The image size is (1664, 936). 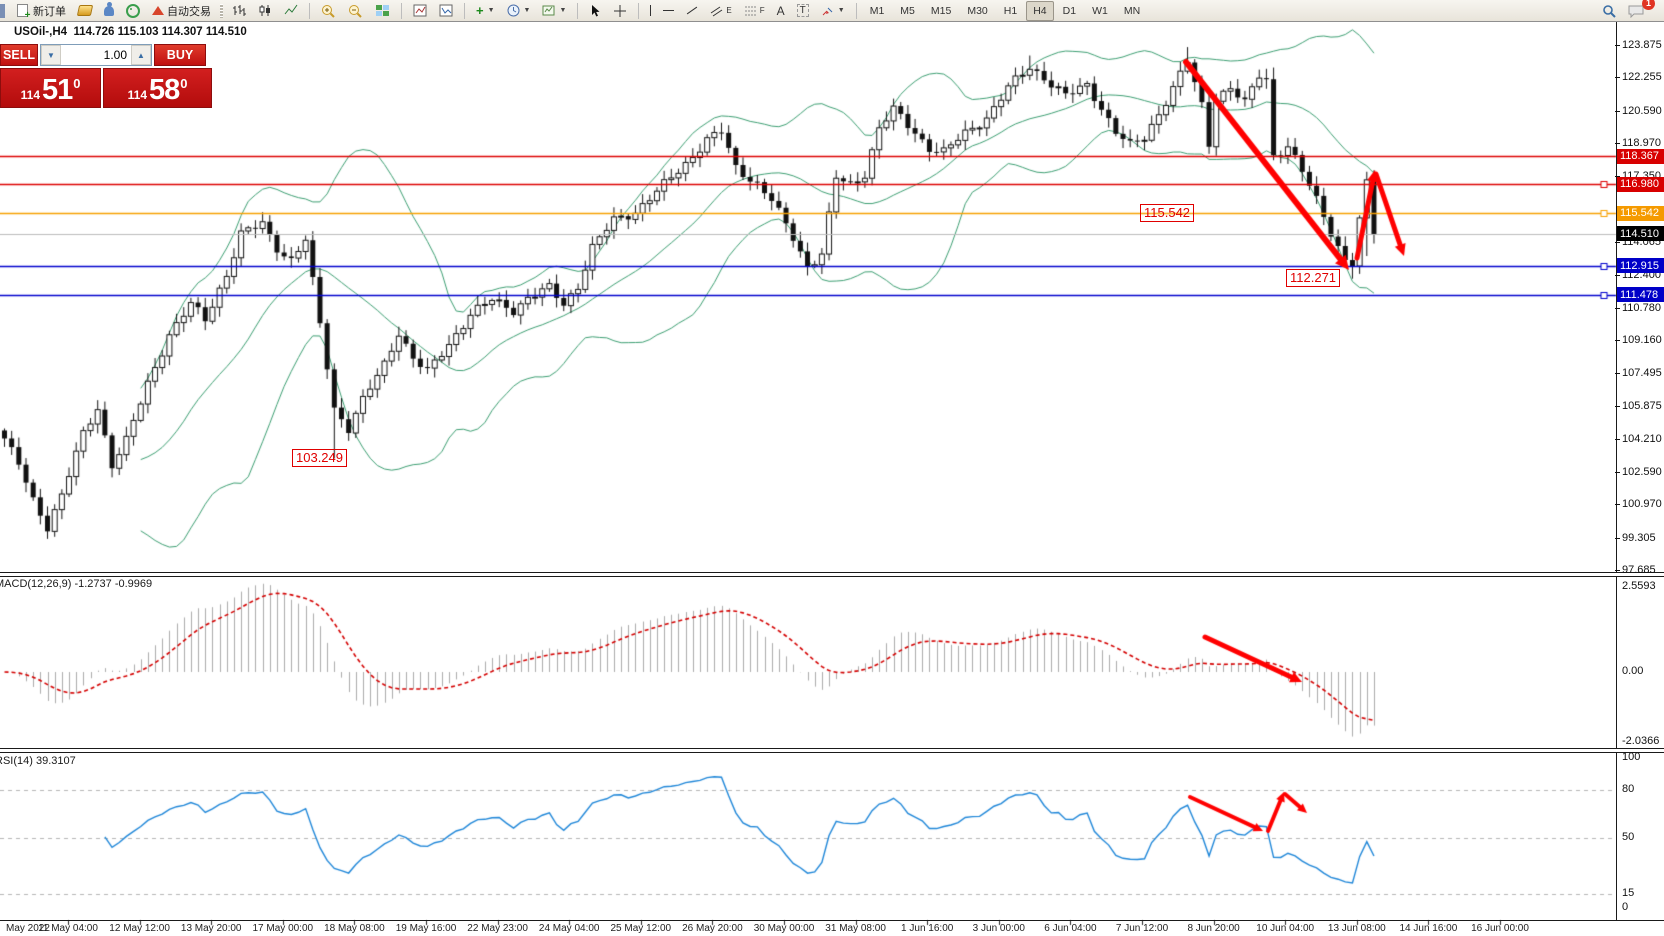 I want to click on trendline-tool-button, so click(x=692, y=11).